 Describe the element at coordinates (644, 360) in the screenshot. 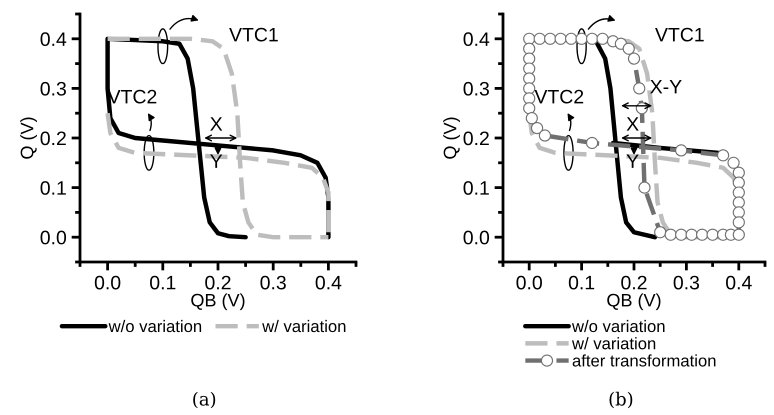

I see `legend-label: after transformation` at that location.